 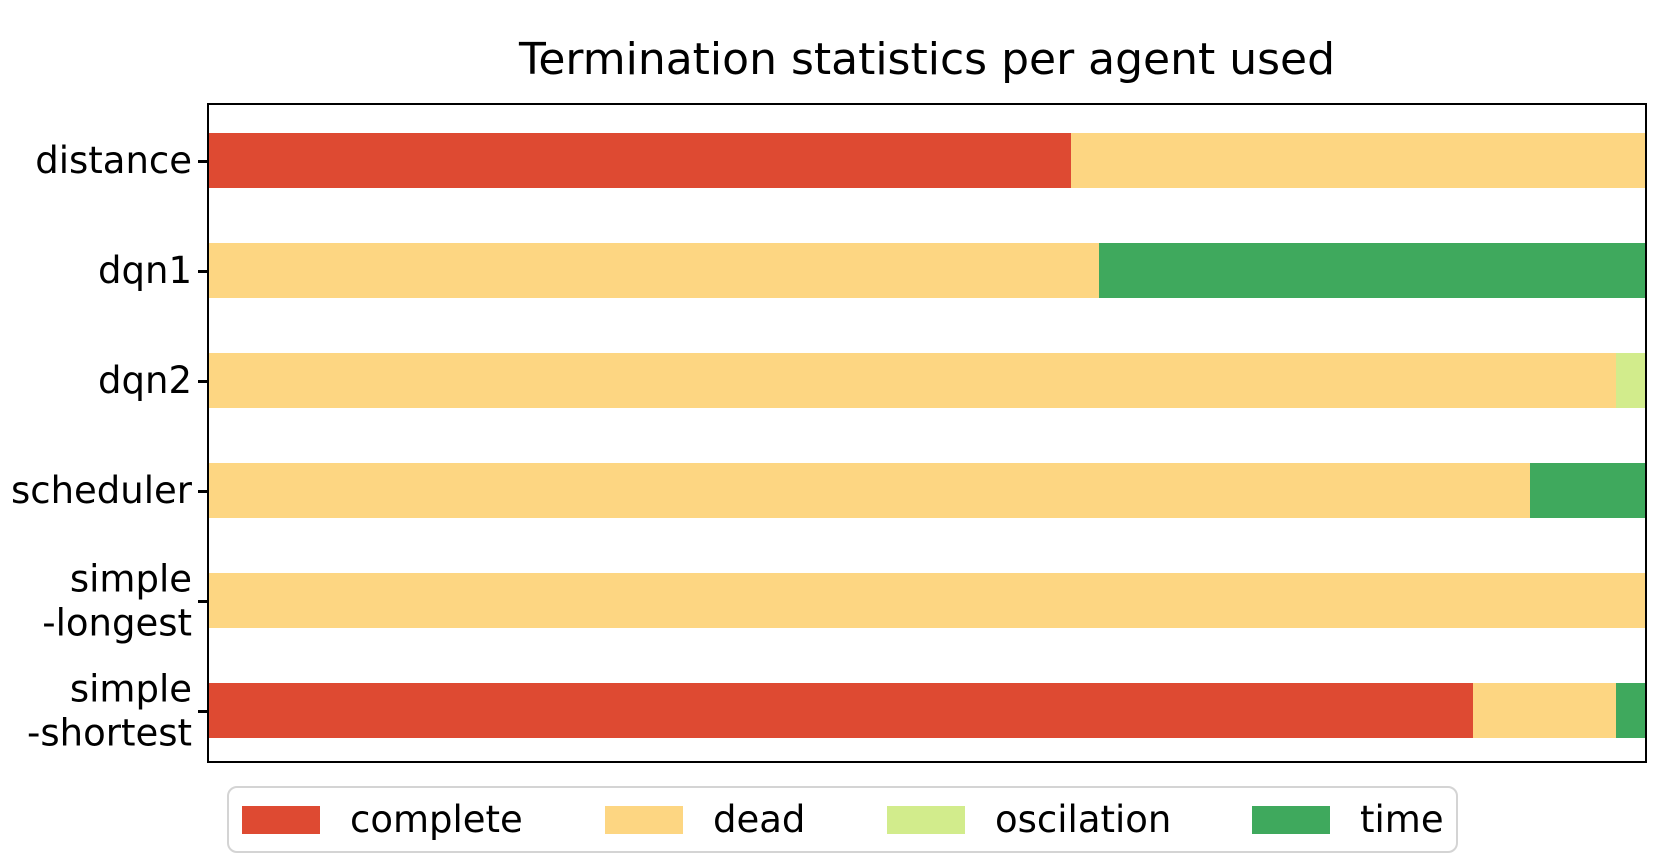 I want to click on bar-row-dqn2, so click(x=927, y=380).